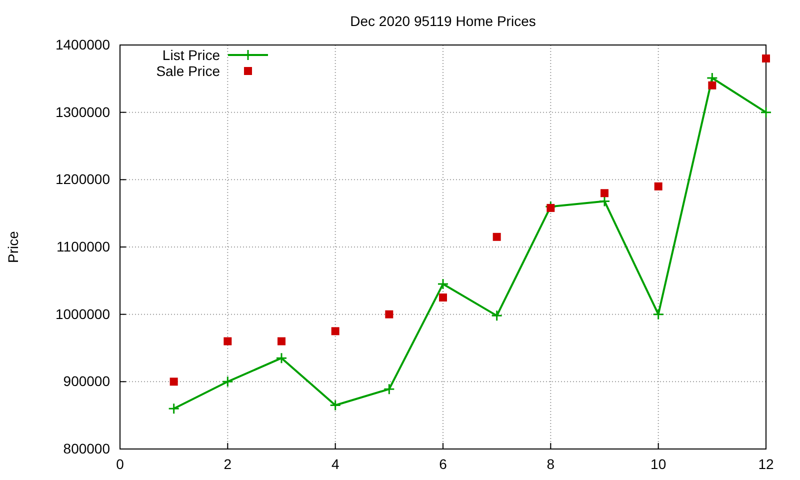 This screenshot has width=800, height=480. I want to click on y-tick-label: 1100000, so click(83, 246).